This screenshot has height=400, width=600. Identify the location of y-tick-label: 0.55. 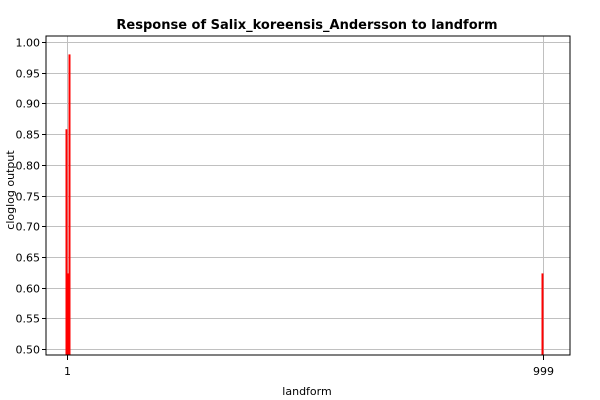
(28, 319).